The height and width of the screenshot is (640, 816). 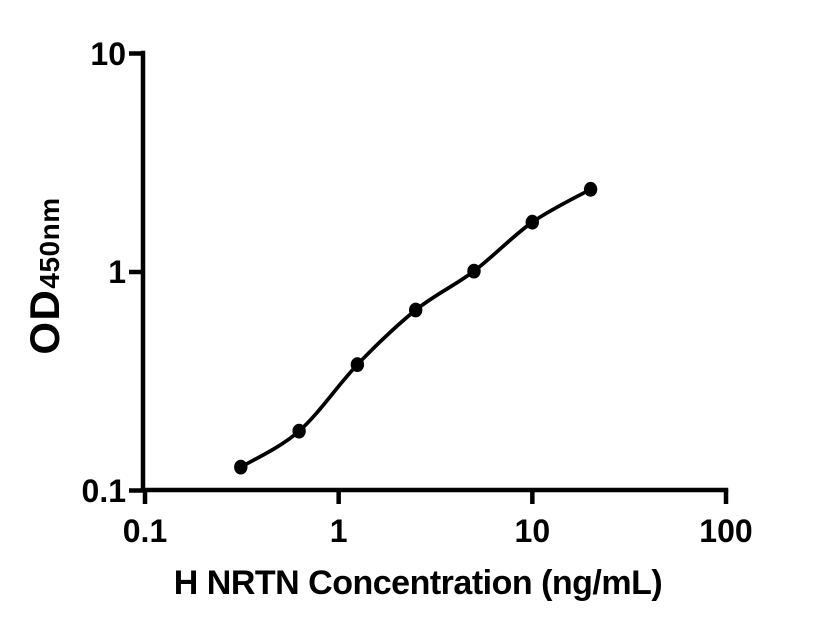 I want to click on y-tick-label: 1, so click(x=117, y=272).